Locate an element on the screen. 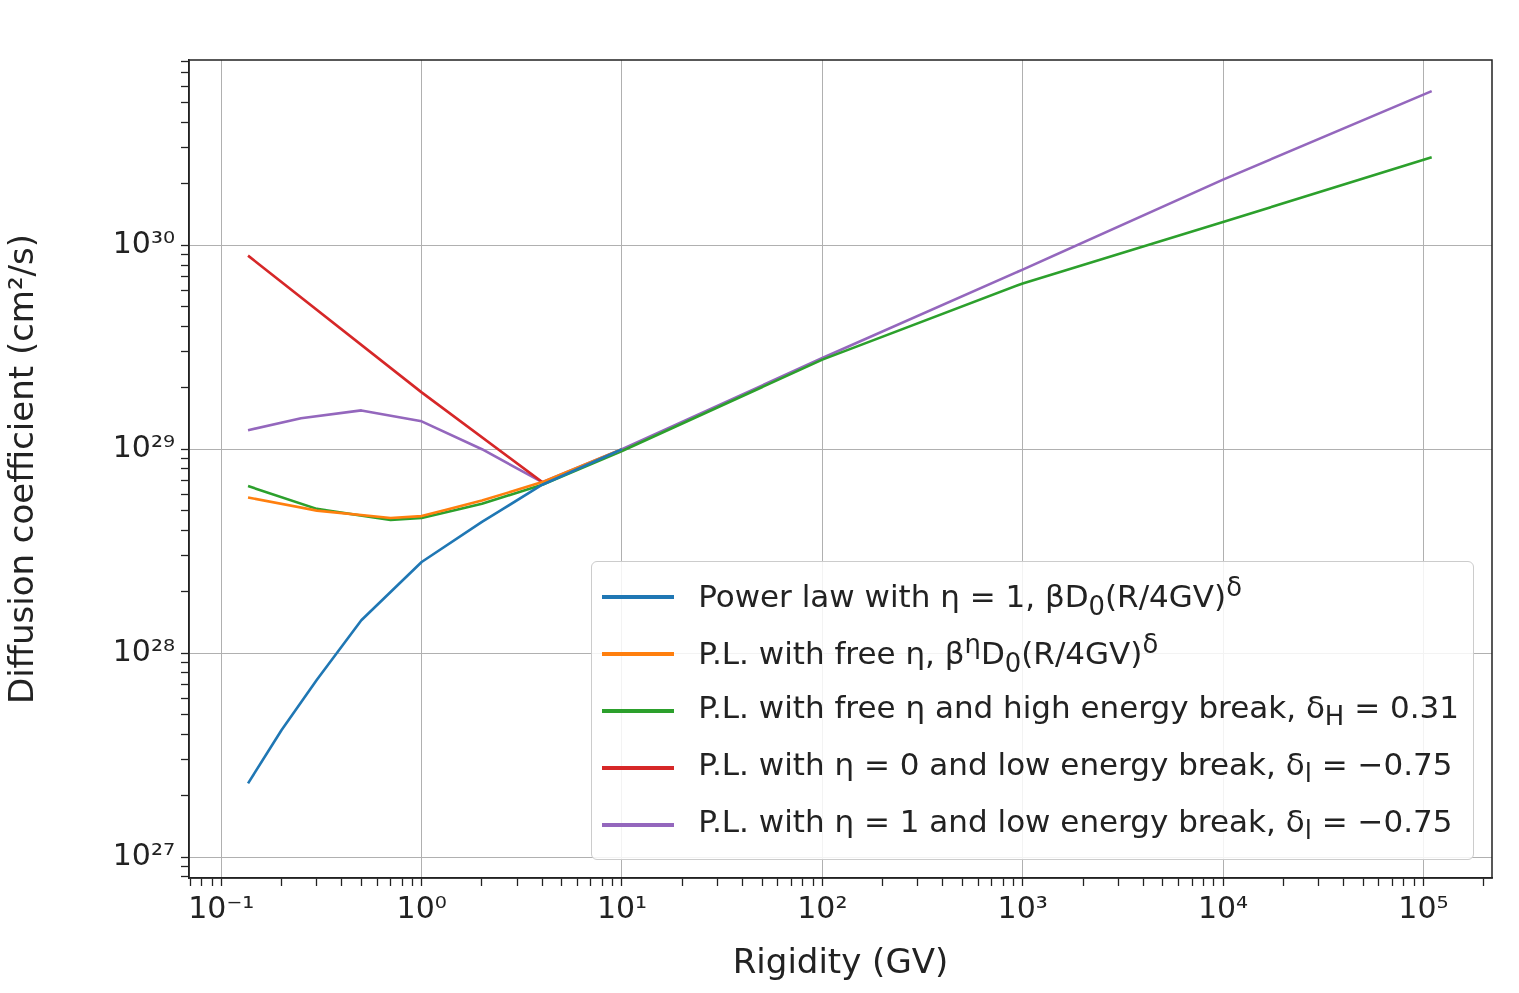 The width and height of the screenshot is (1519, 993). legend-label: P.L. with η = 1 and low energy break, δ$_{l}$ = −0.75 is located at coordinates (1075, 824).